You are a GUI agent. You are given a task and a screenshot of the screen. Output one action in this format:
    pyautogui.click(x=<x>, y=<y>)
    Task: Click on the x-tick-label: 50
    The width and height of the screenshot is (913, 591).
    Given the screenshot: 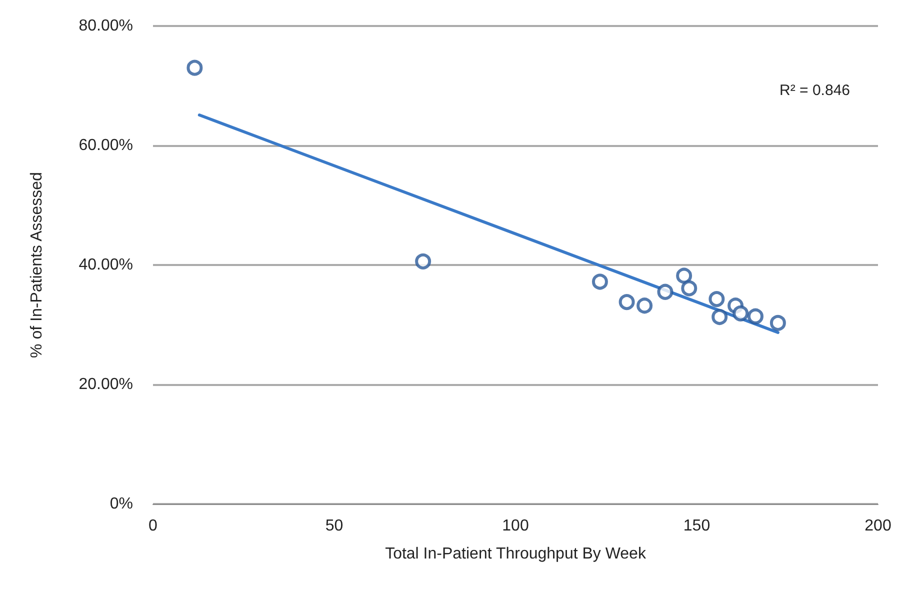 What is the action you would take?
    pyautogui.click(x=334, y=526)
    